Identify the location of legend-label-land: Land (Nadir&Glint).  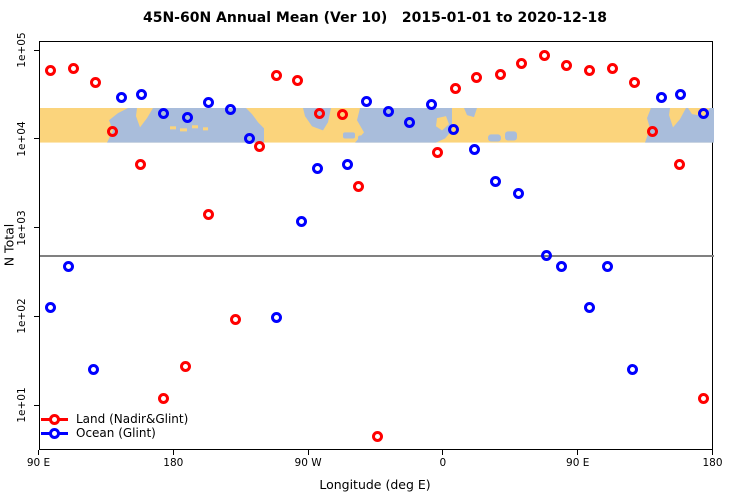
(132, 419).